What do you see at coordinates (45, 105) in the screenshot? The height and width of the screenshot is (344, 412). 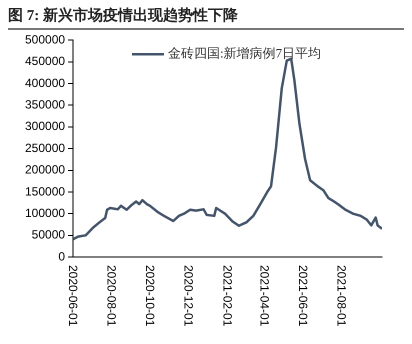 I see `y-tick-label: 350000` at bounding box center [45, 105].